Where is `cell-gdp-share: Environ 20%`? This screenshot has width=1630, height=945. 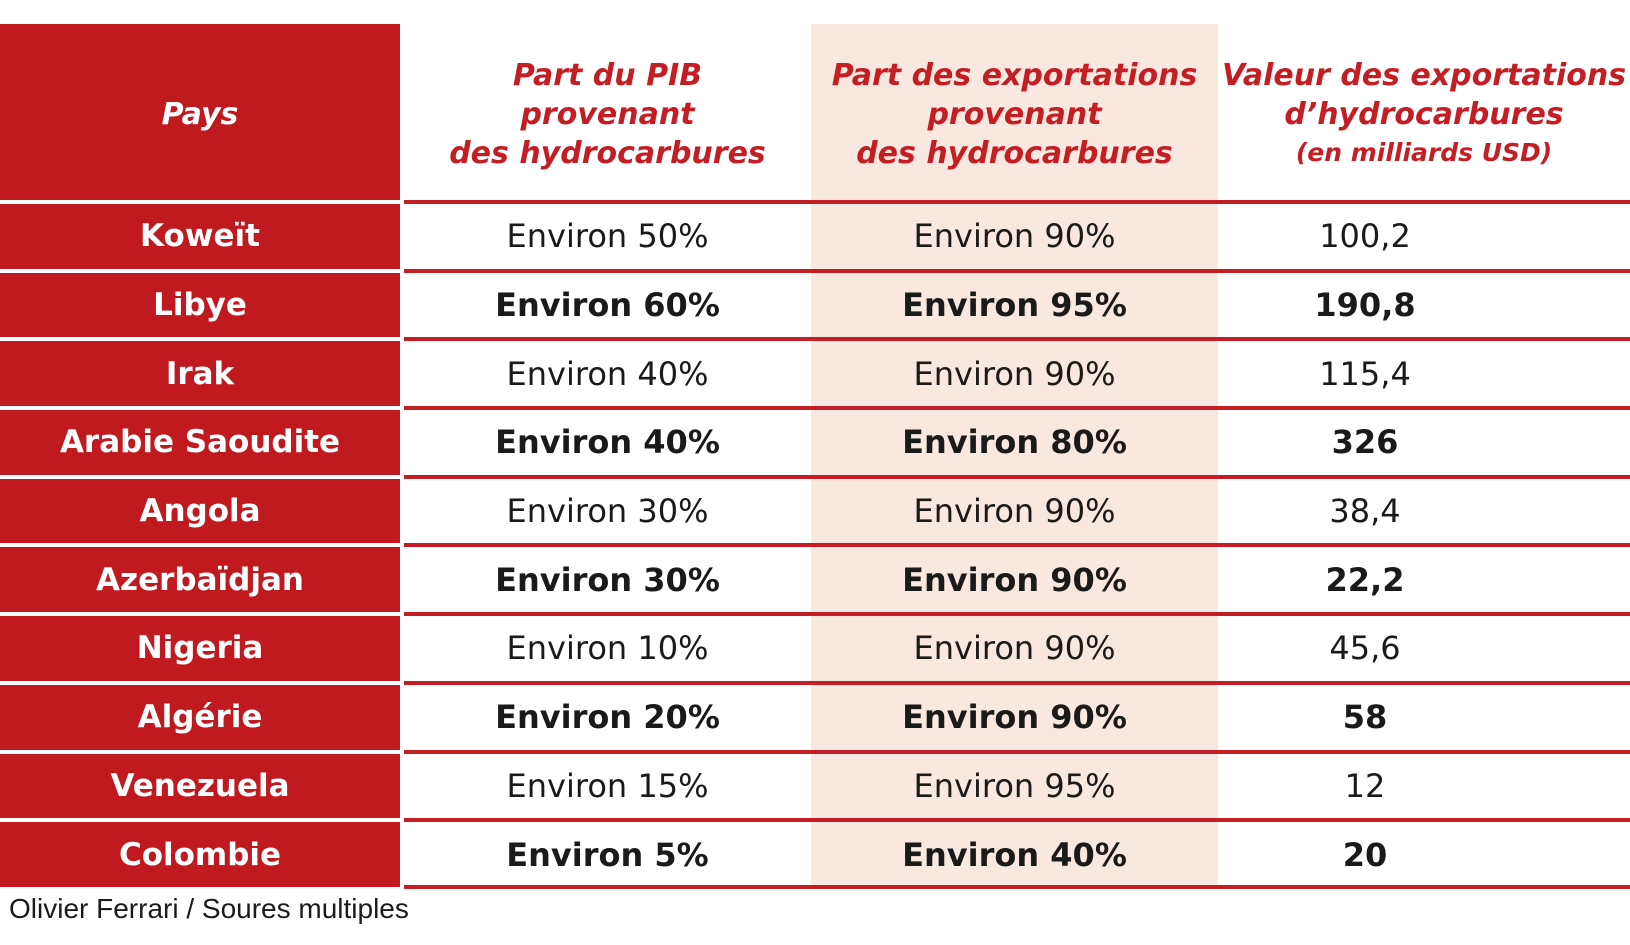
cell-gdp-share: Environ 20% is located at coordinates (607, 715).